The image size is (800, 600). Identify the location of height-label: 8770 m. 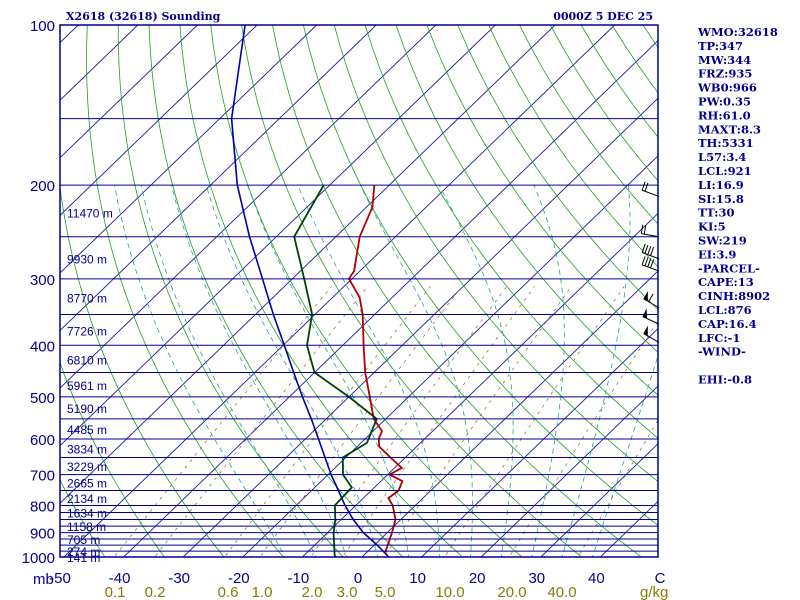
(87, 298).